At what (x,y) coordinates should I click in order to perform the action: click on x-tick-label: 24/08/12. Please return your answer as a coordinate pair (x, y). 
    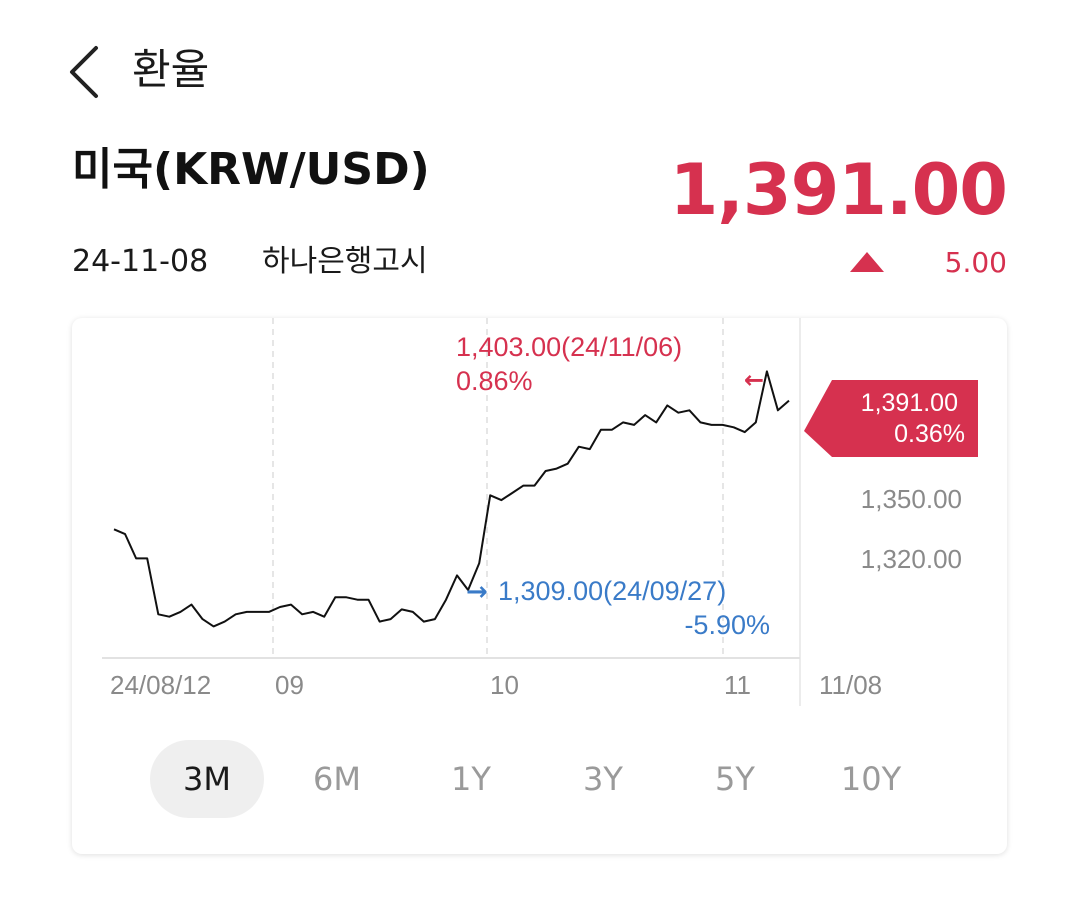
    Looking at the image, I should click on (160, 685).